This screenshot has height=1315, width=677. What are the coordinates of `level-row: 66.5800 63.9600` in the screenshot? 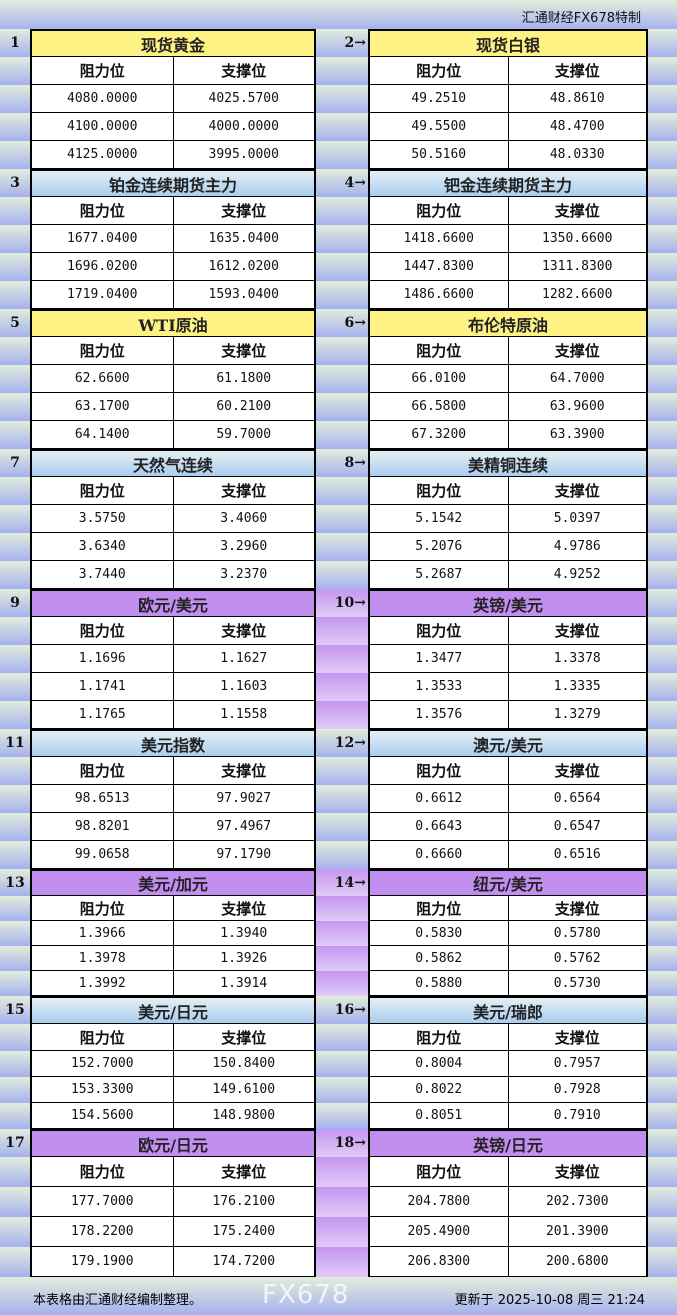 It's located at (508, 407).